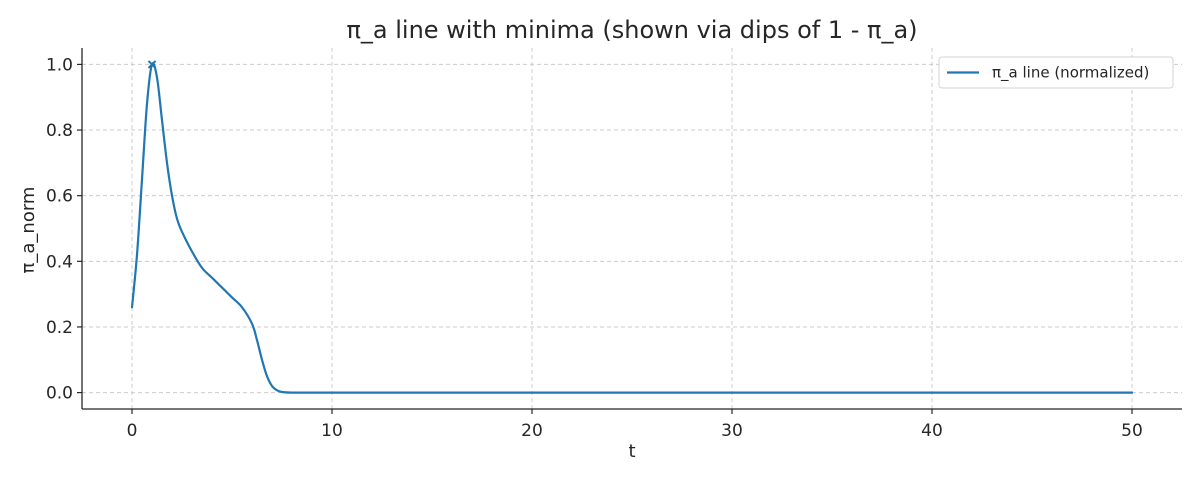 The image size is (1200, 480). I want to click on marker-layer, so click(152, 64).